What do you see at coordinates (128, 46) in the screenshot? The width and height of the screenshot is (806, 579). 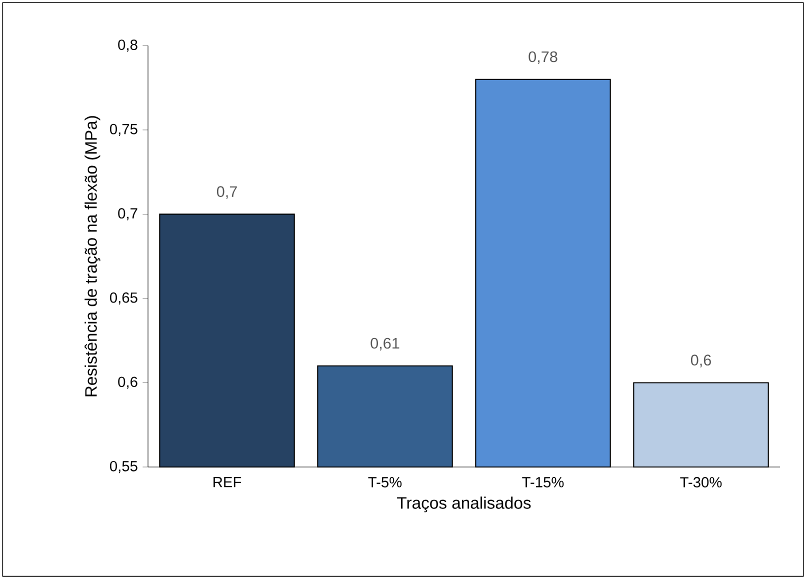 I see `y-tick-label: 0,8` at bounding box center [128, 46].